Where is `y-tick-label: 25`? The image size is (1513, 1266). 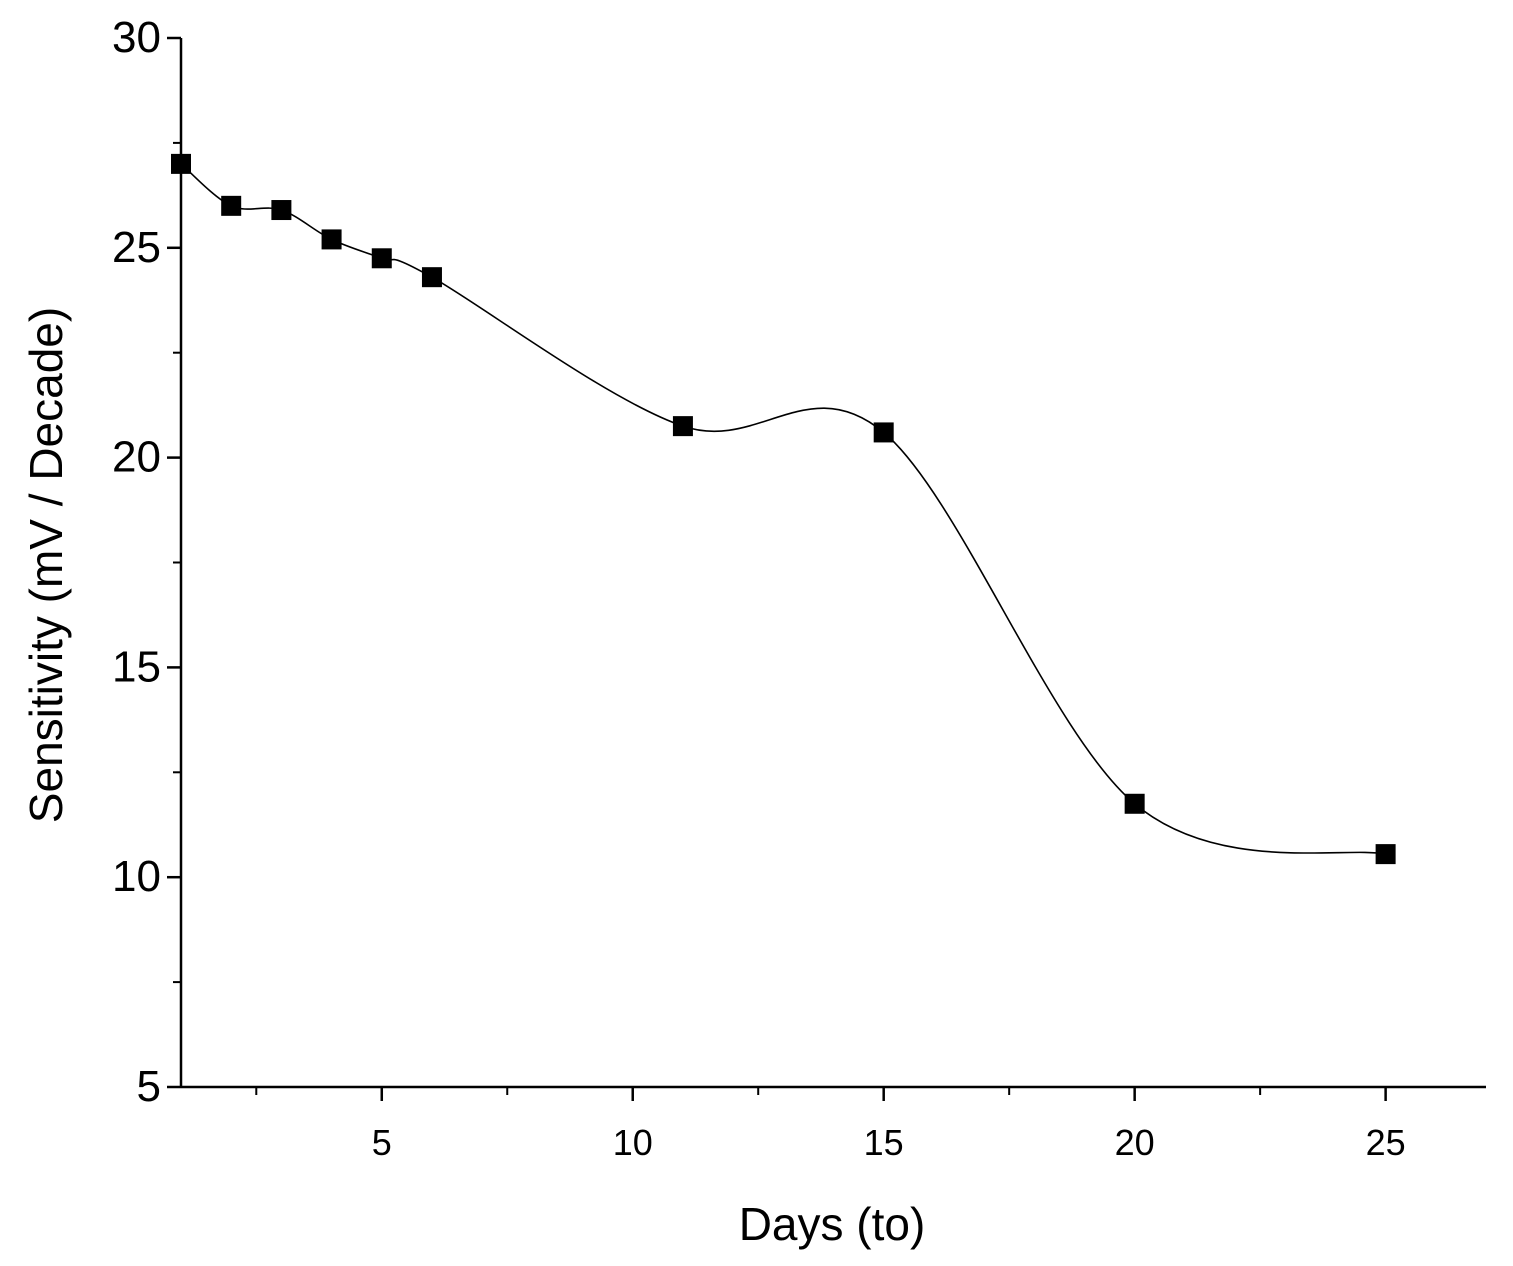
y-tick-label: 25 is located at coordinates (136, 247).